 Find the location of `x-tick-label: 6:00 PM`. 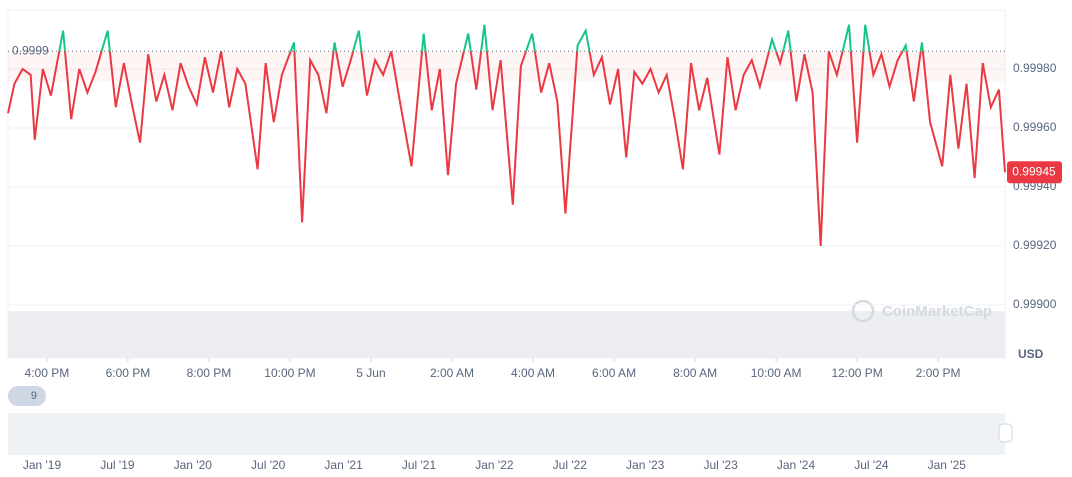

x-tick-label: 6:00 PM is located at coordinates (128, 373).